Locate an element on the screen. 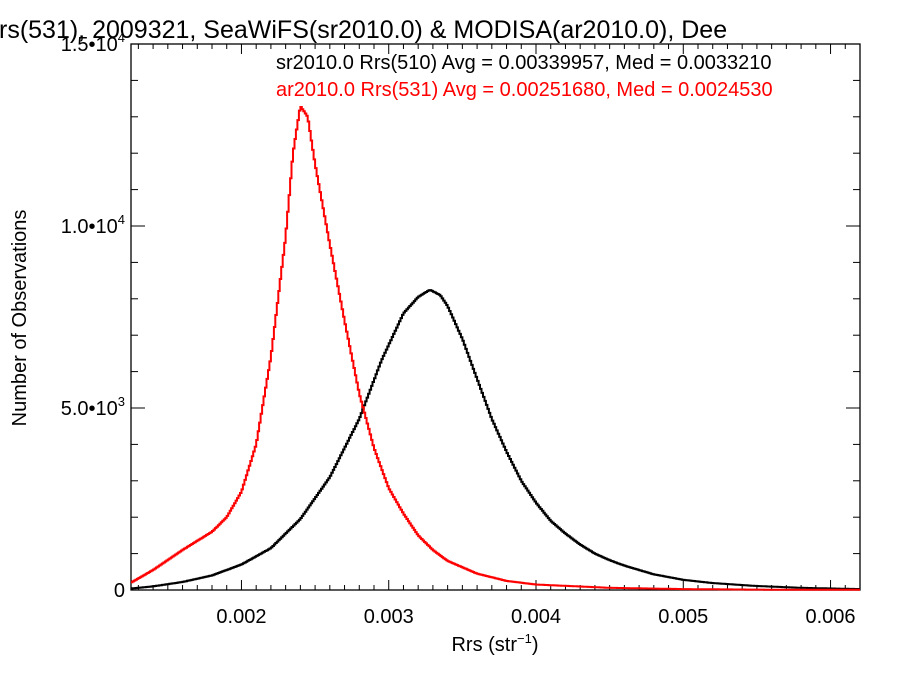  y-tick-label-base: 1.0•10 is located at coordinates (89, 227).